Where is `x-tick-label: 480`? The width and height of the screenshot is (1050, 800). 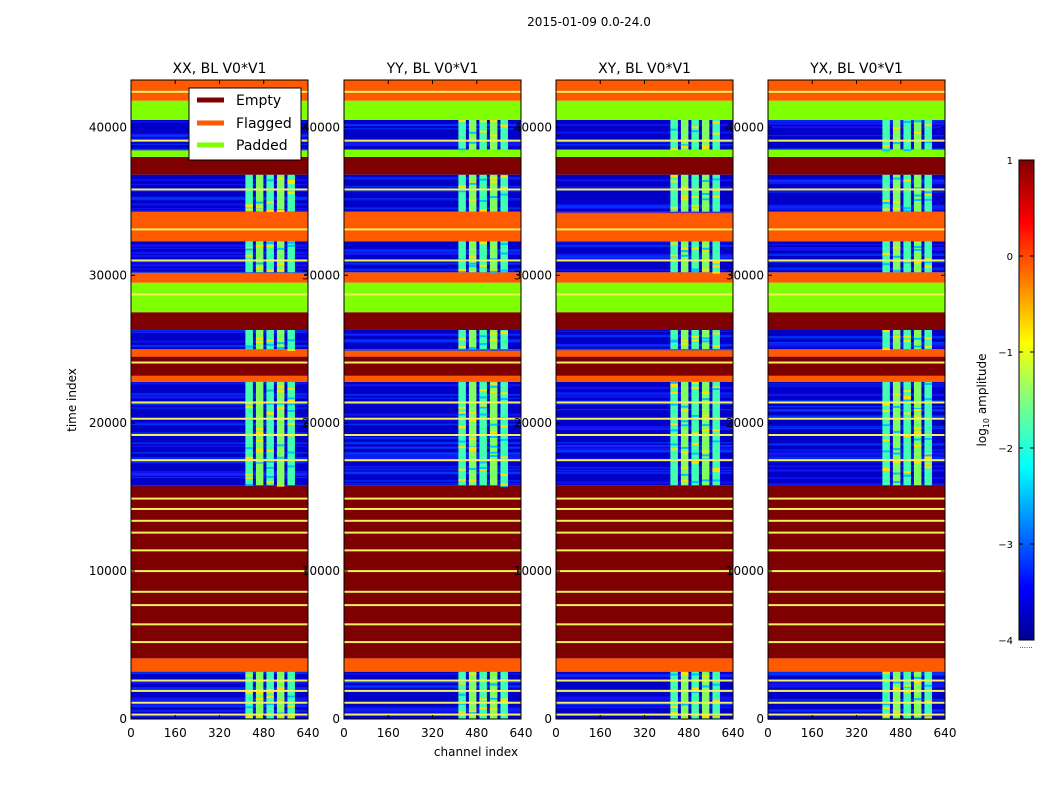
x-tick-label: 480 is located at coordinates (688, 733).